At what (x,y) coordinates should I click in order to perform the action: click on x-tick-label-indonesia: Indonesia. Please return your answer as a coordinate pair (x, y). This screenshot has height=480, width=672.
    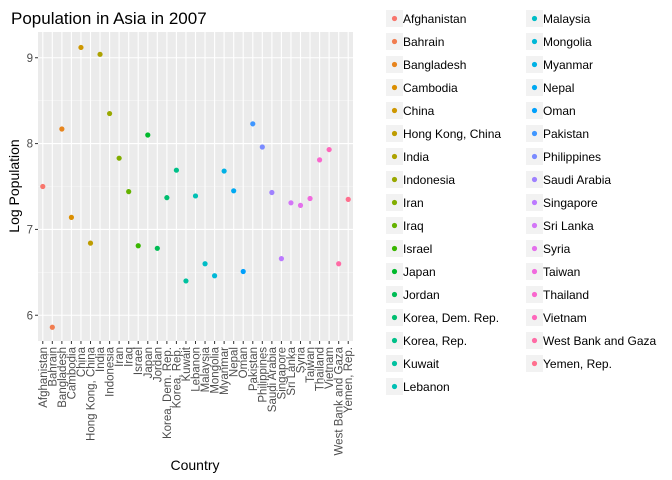
    Looking at the image, I should click on (111, 371).